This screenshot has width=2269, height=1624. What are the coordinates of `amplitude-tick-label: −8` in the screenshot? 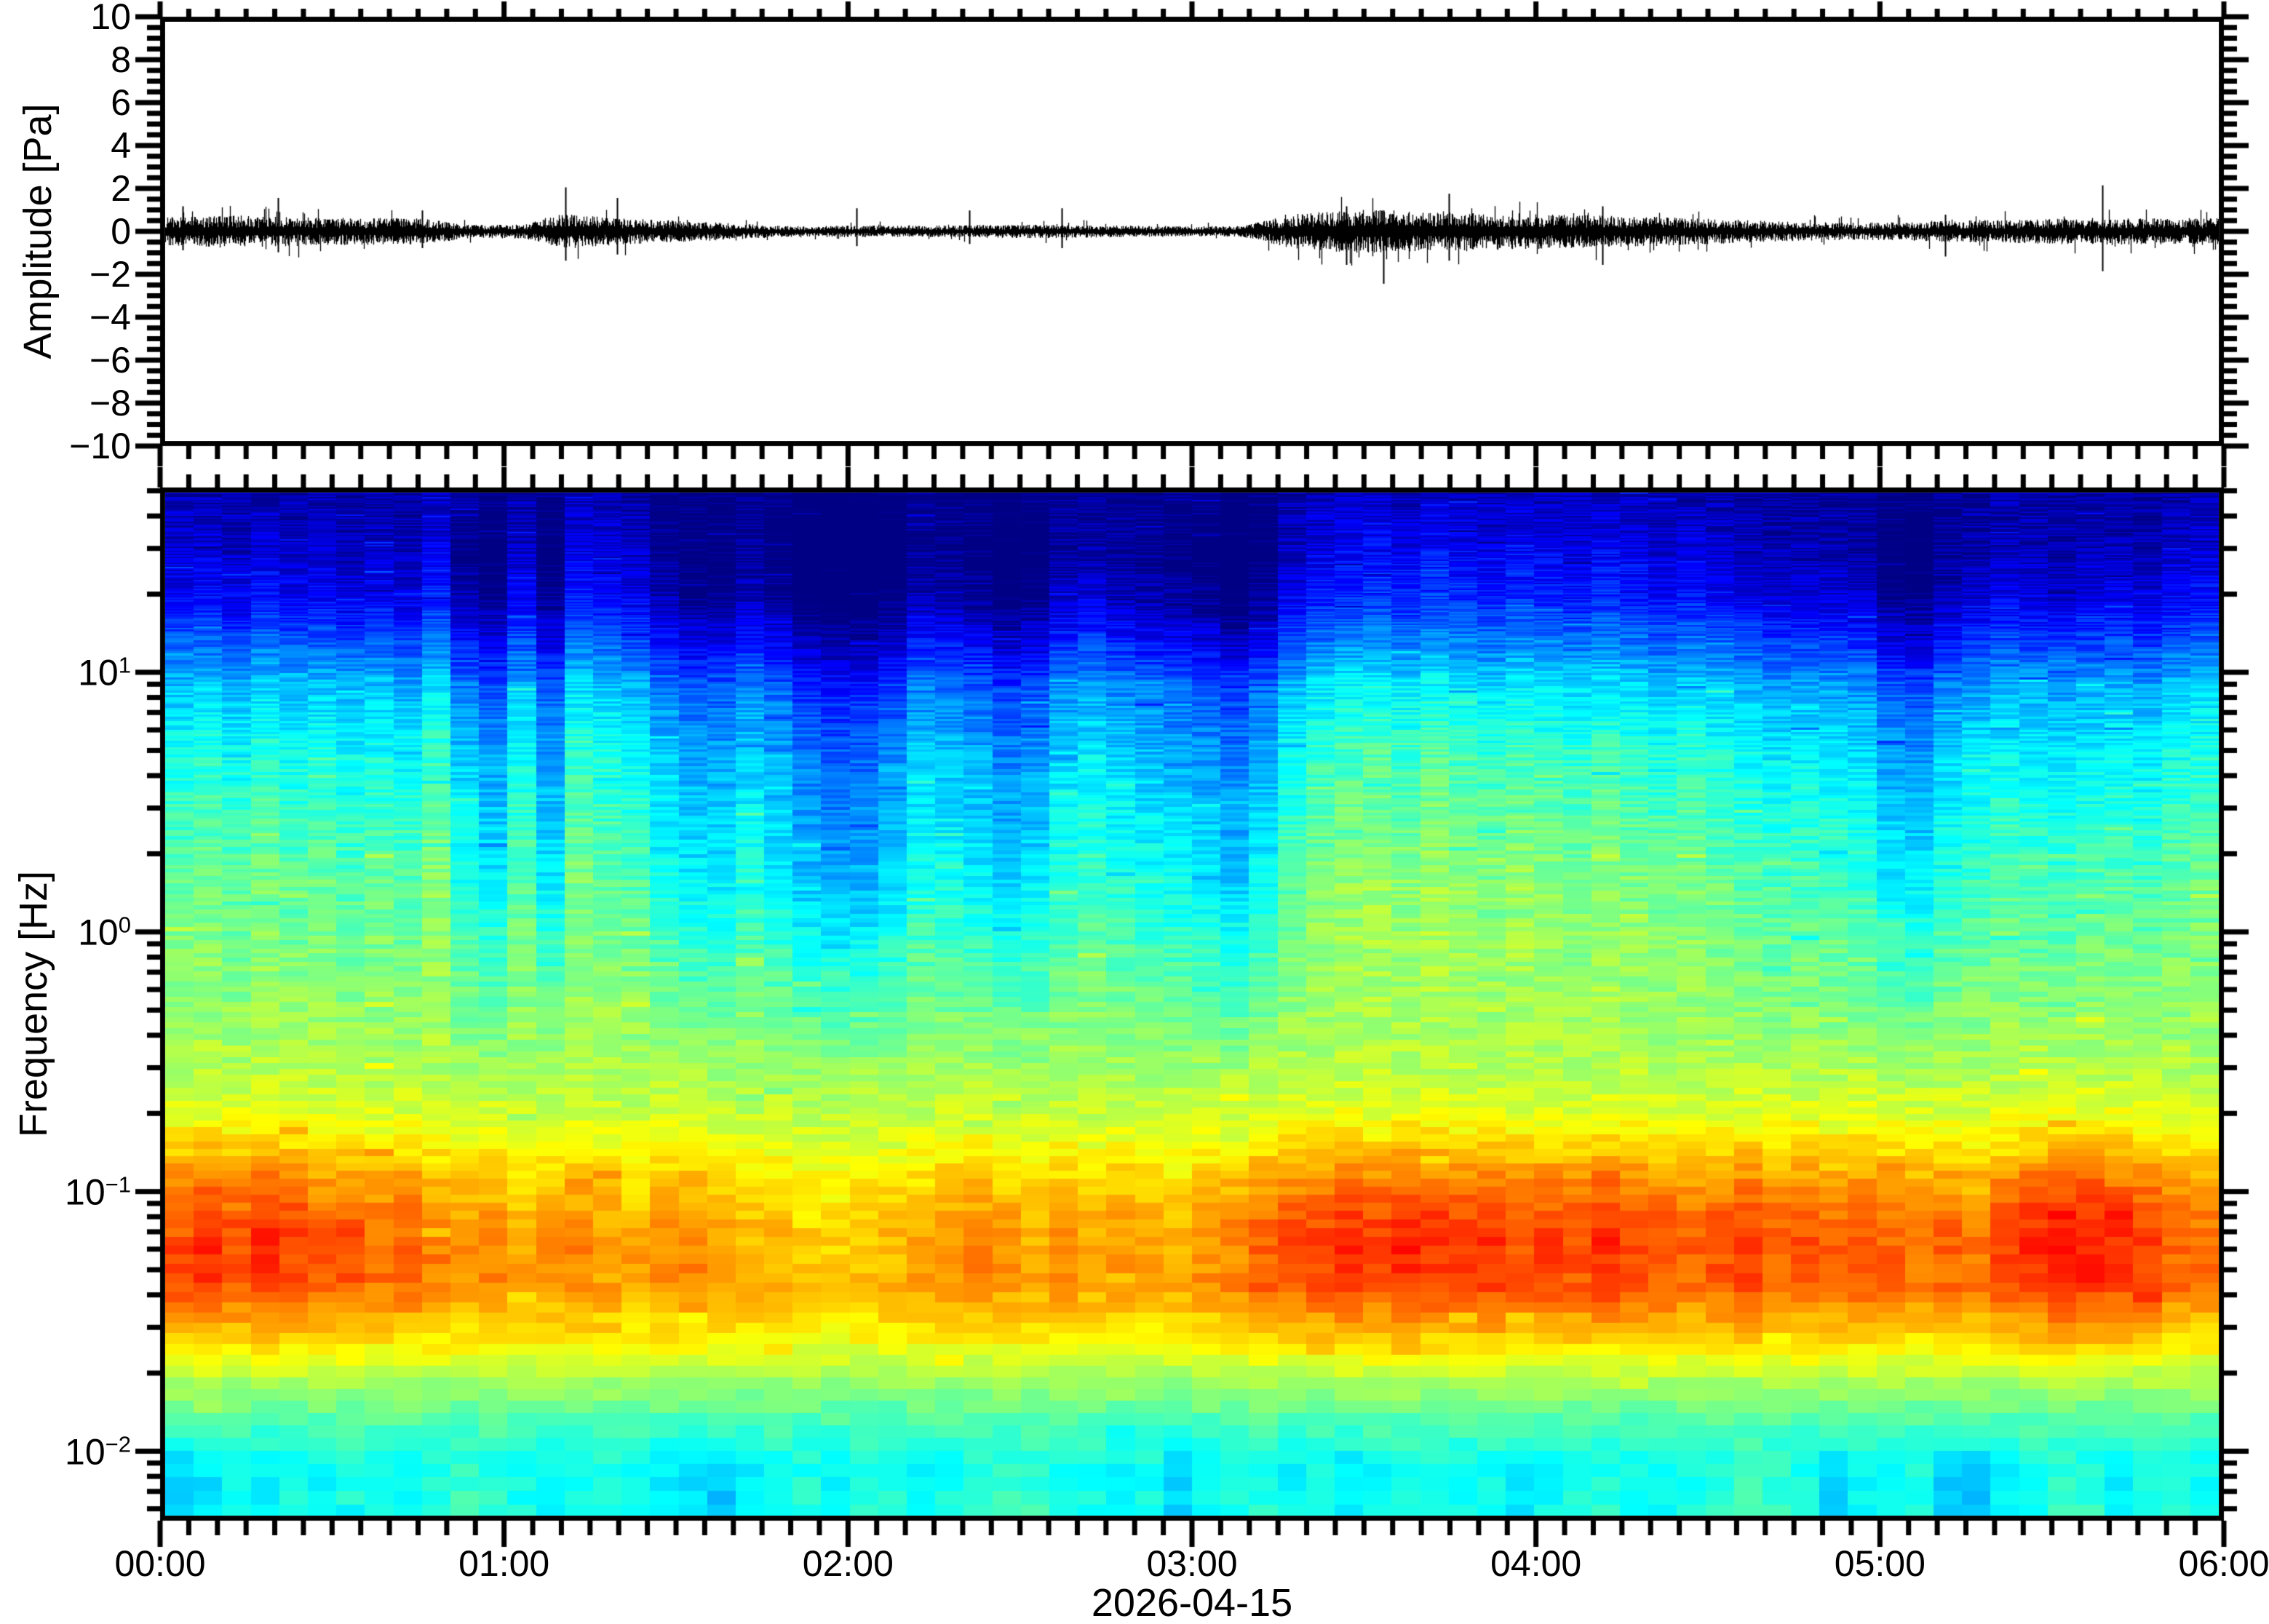 It's located at (110, 403).